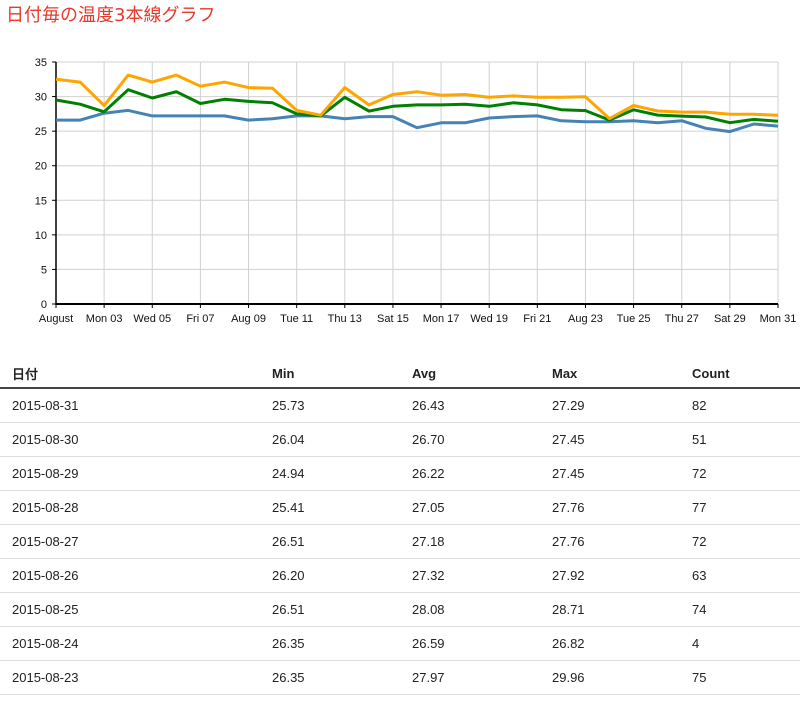  I want to click on y-tick-label: 15, so click(41, 201).